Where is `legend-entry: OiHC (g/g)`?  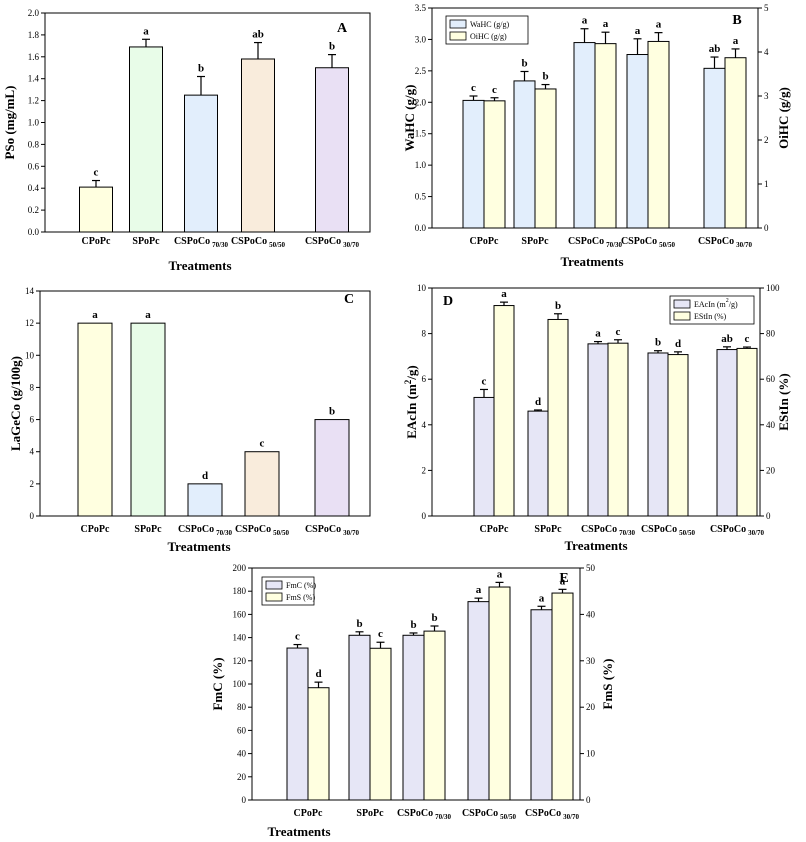
legend-entry: OiHC (g/g) is located at coordinates (488, 36).